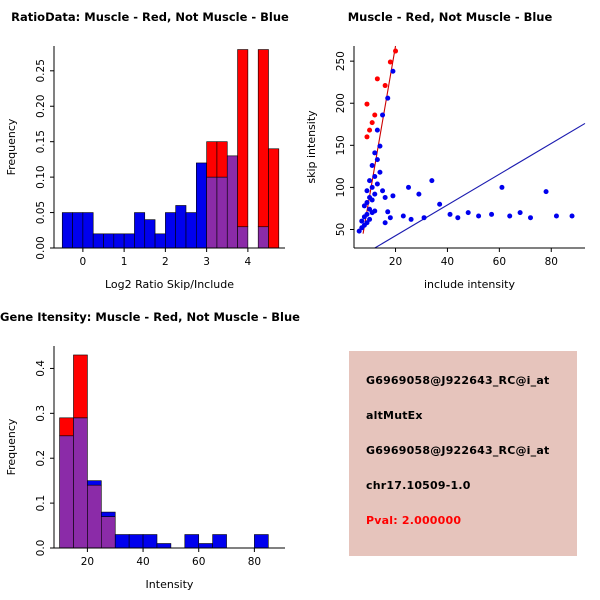  What do you see at coordinates (169, 284) in the screenshot?
I see `svg-text: Log2 Ratio Skip/Include` at bounding box center [169, 284].